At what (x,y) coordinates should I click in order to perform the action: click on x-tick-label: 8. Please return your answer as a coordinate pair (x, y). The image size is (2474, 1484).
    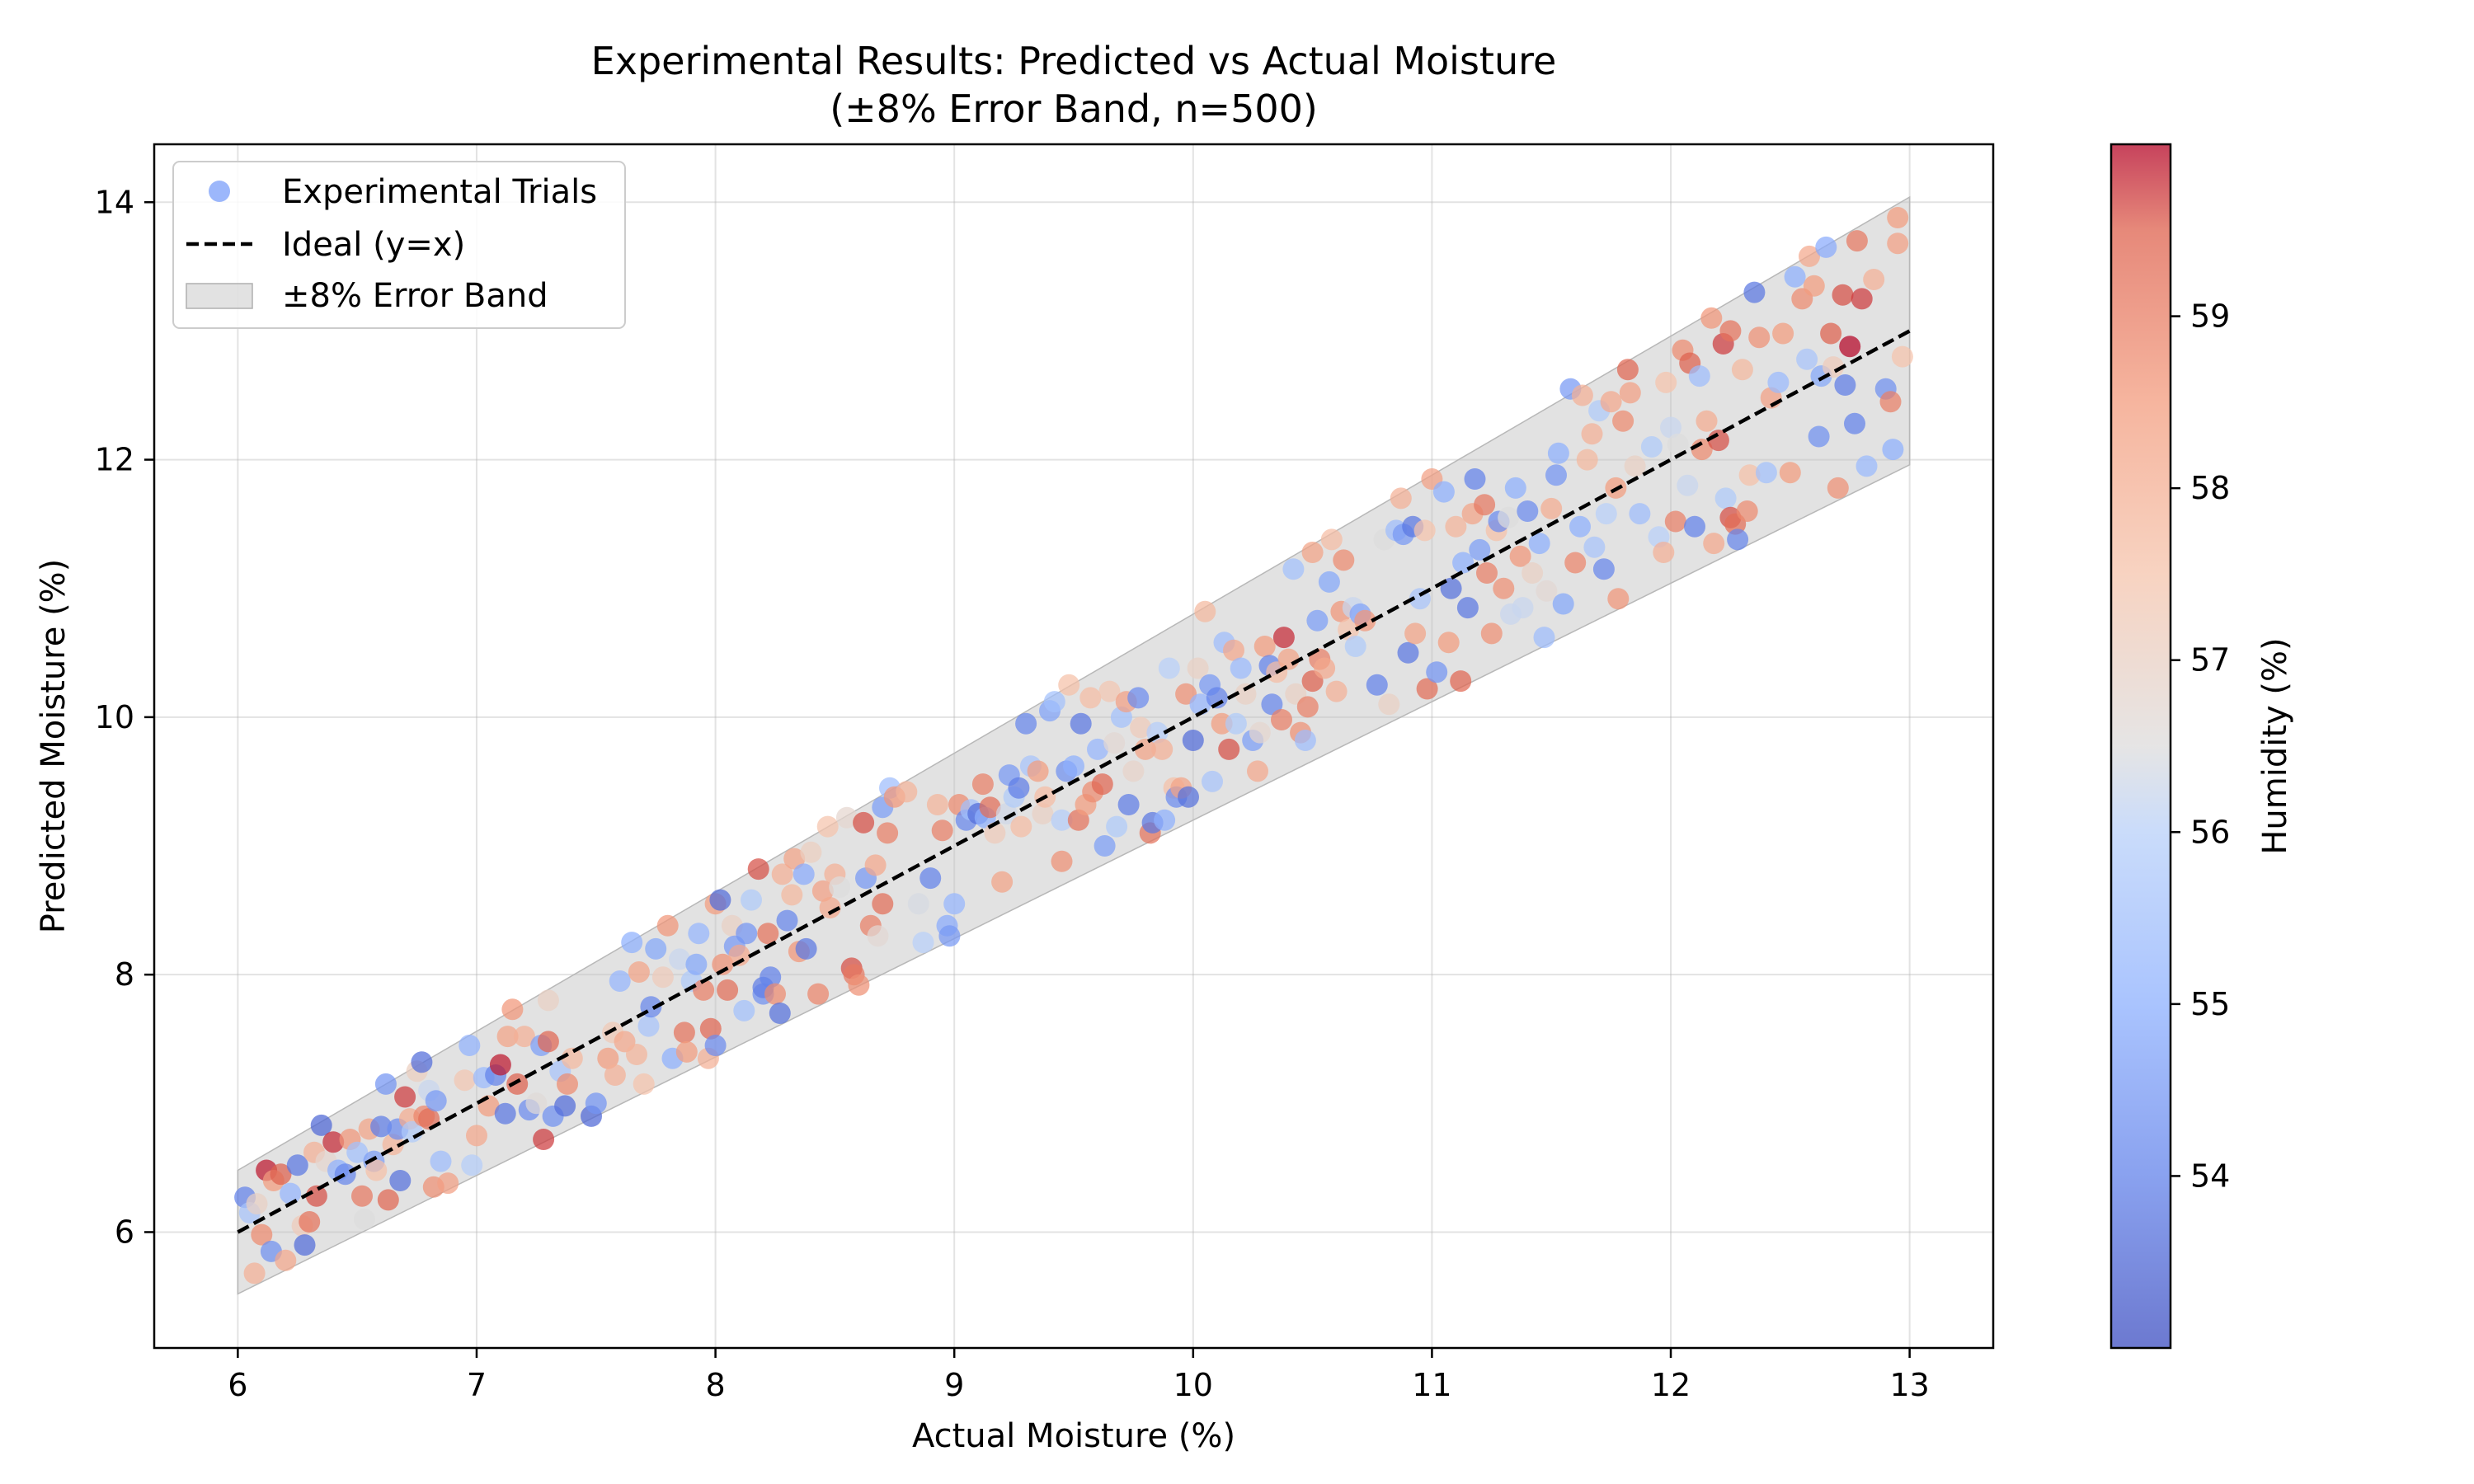
    Looking at the image, I should click on (715, 1385).